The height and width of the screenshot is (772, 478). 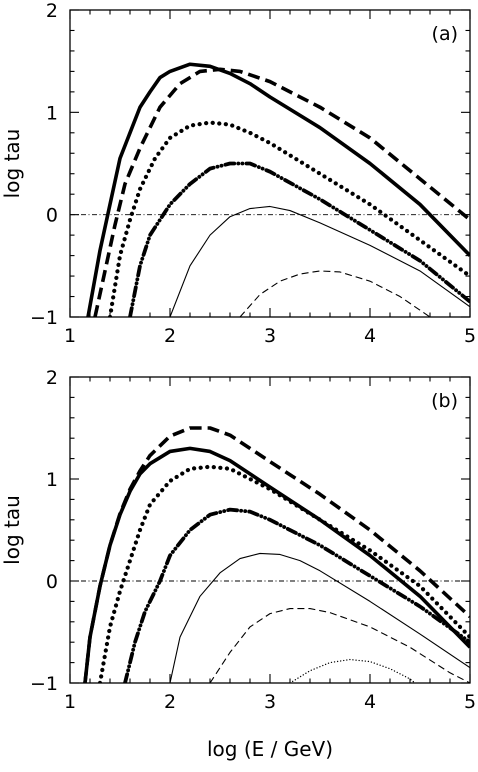 I want to click on series-dotted-thin-line, so click(x=352, y=670).